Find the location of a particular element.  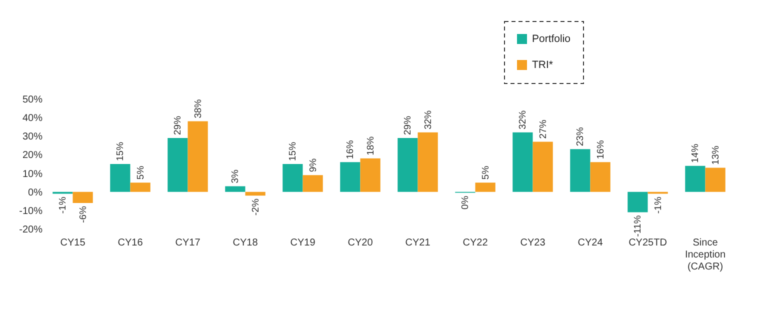

x-tick-label: CY21 is located at coordinates (418, 243).